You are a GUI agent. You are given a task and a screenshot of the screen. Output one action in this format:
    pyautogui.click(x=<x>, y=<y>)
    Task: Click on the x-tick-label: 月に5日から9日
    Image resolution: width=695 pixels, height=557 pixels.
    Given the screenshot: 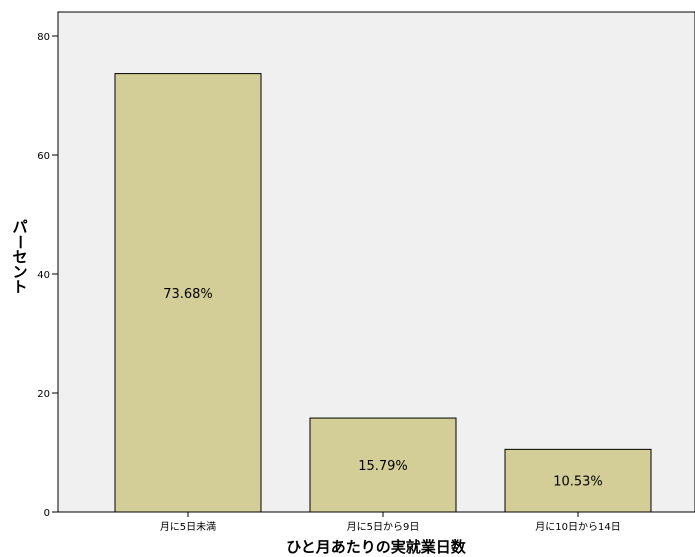 What is the action you would take?
    pyautogui.click(x=383, y=527)
    